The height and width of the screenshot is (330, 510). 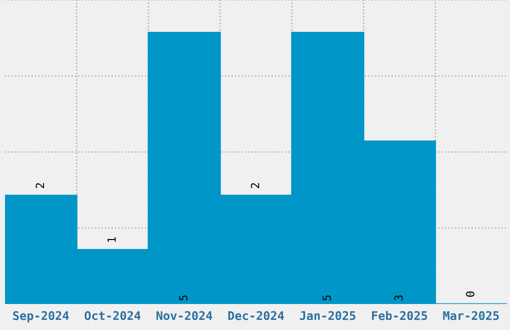 What do you see at coordinates (328, 315) in the screenshot?
I see `x-tick-label: Jan-2025` at bounding box center [328, 315].